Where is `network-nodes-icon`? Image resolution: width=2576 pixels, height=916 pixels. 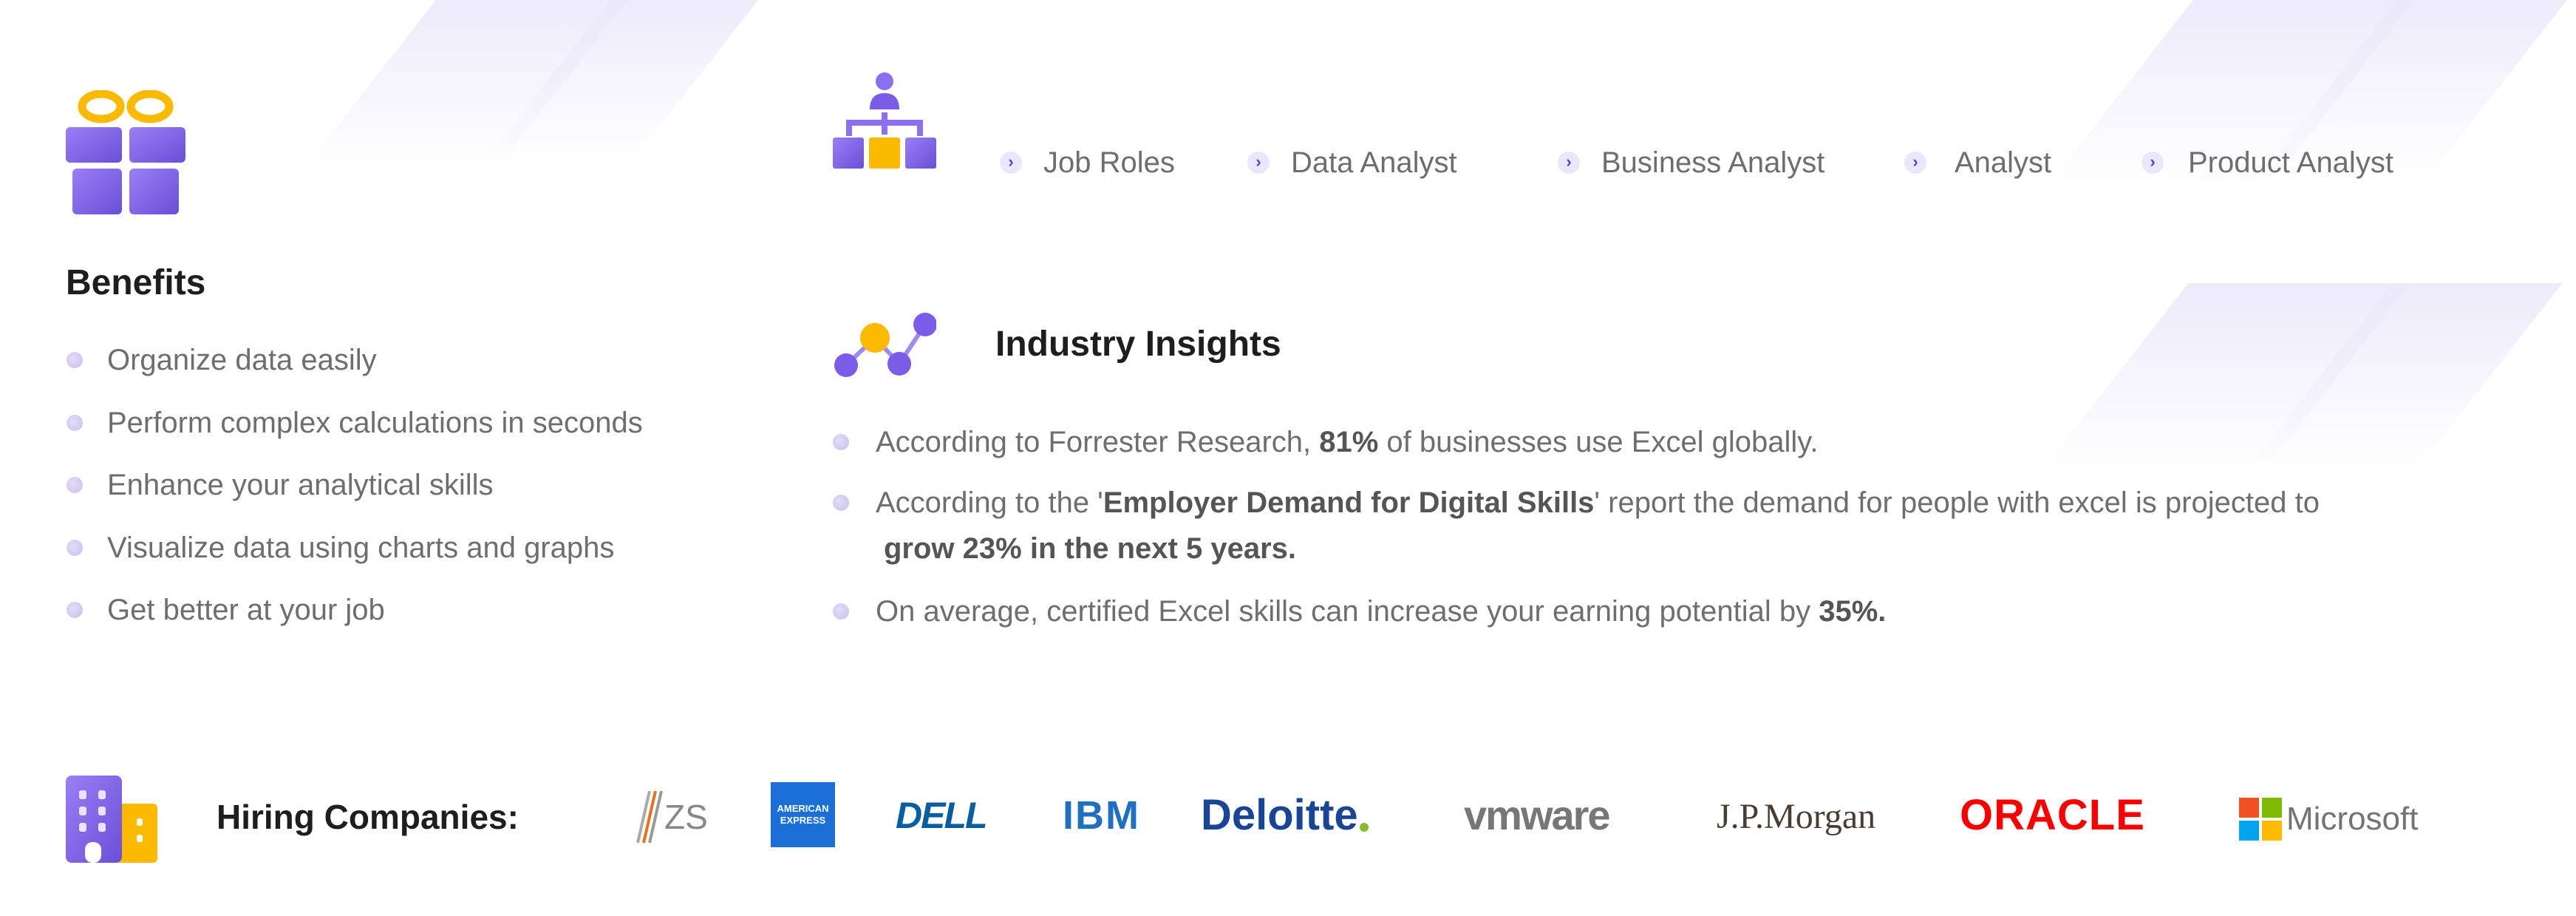
network-nodes-icon is located at coordinates (885, 345).